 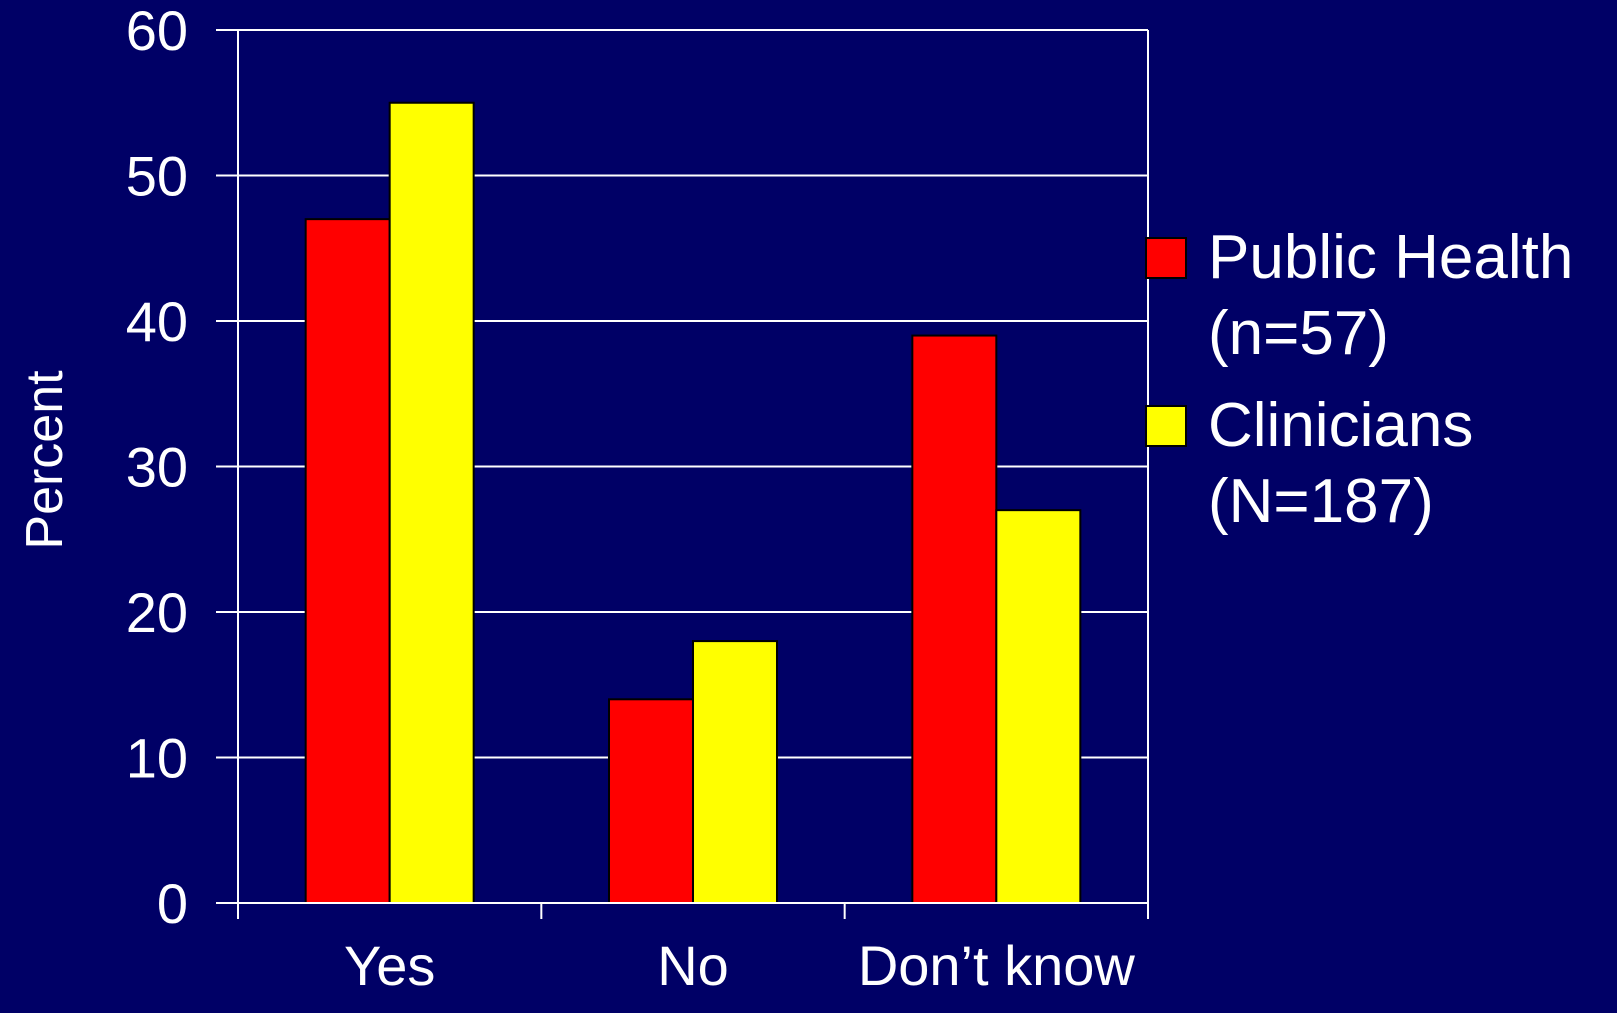 I want to click on y-tick-label: 50, so click(x=157, y=176).